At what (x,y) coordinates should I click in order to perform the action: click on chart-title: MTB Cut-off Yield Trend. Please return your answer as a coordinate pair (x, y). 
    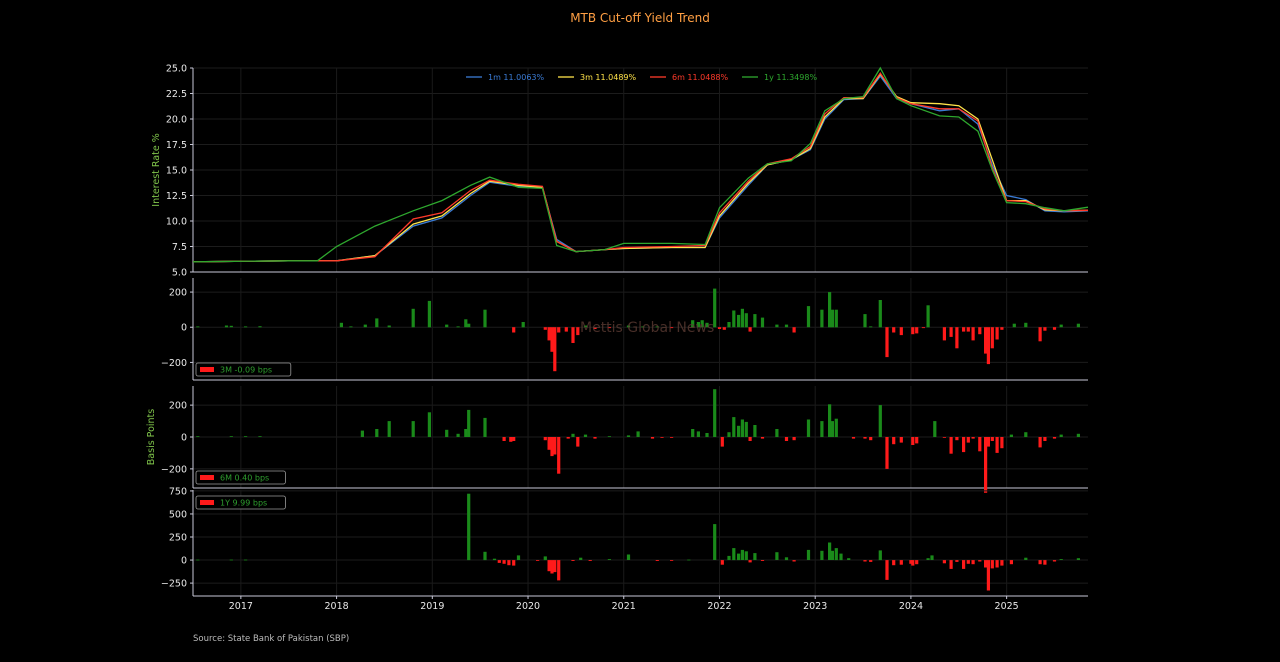
    Looking at the image, I should click on (640, 18).